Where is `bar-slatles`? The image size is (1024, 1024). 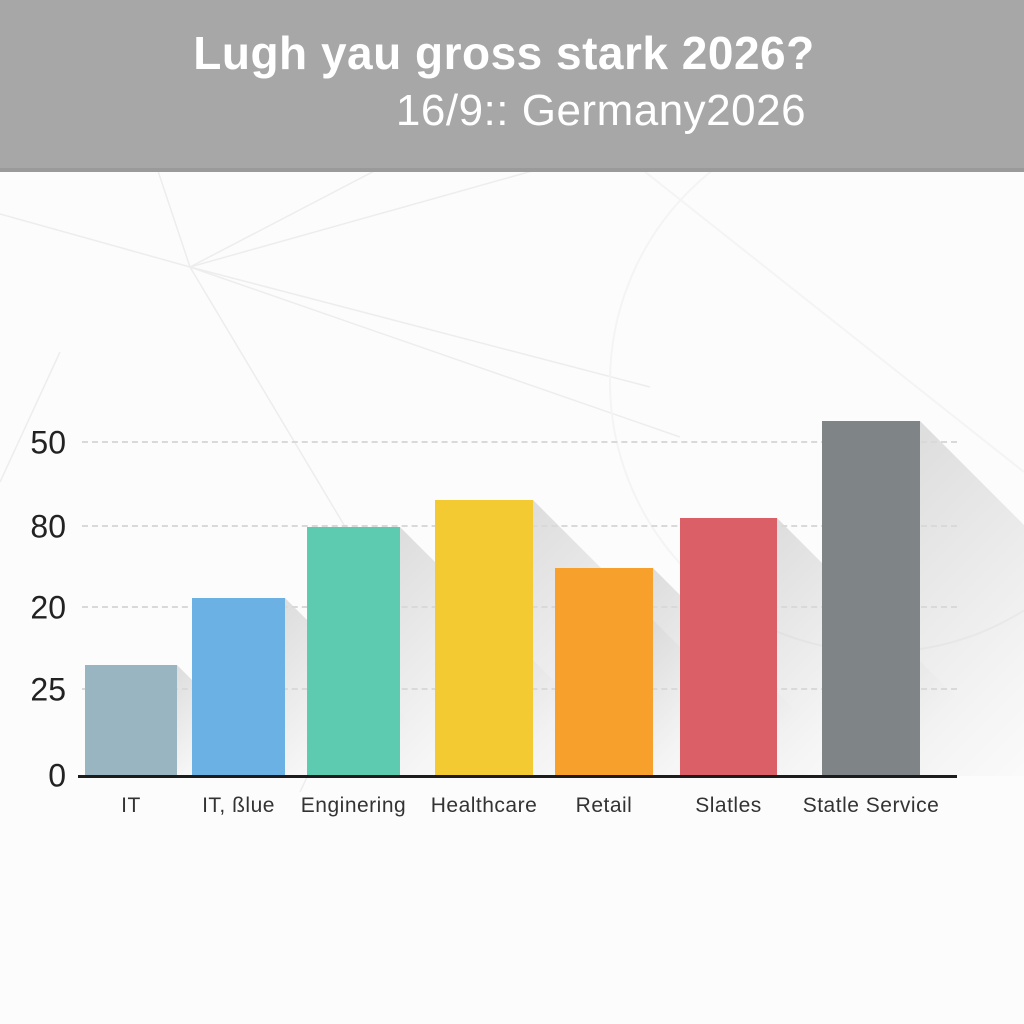
bar-slatles is located at coordinates (728, 647).